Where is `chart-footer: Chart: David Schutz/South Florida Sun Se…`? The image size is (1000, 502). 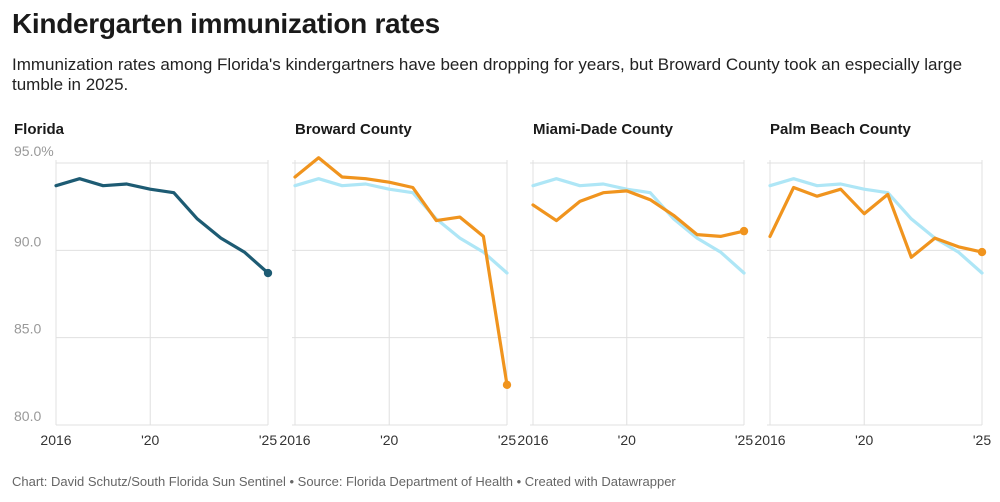 chart-footer: Chart: David Schutz/South Florida Sun Se… is located at coordinates (344, 481).